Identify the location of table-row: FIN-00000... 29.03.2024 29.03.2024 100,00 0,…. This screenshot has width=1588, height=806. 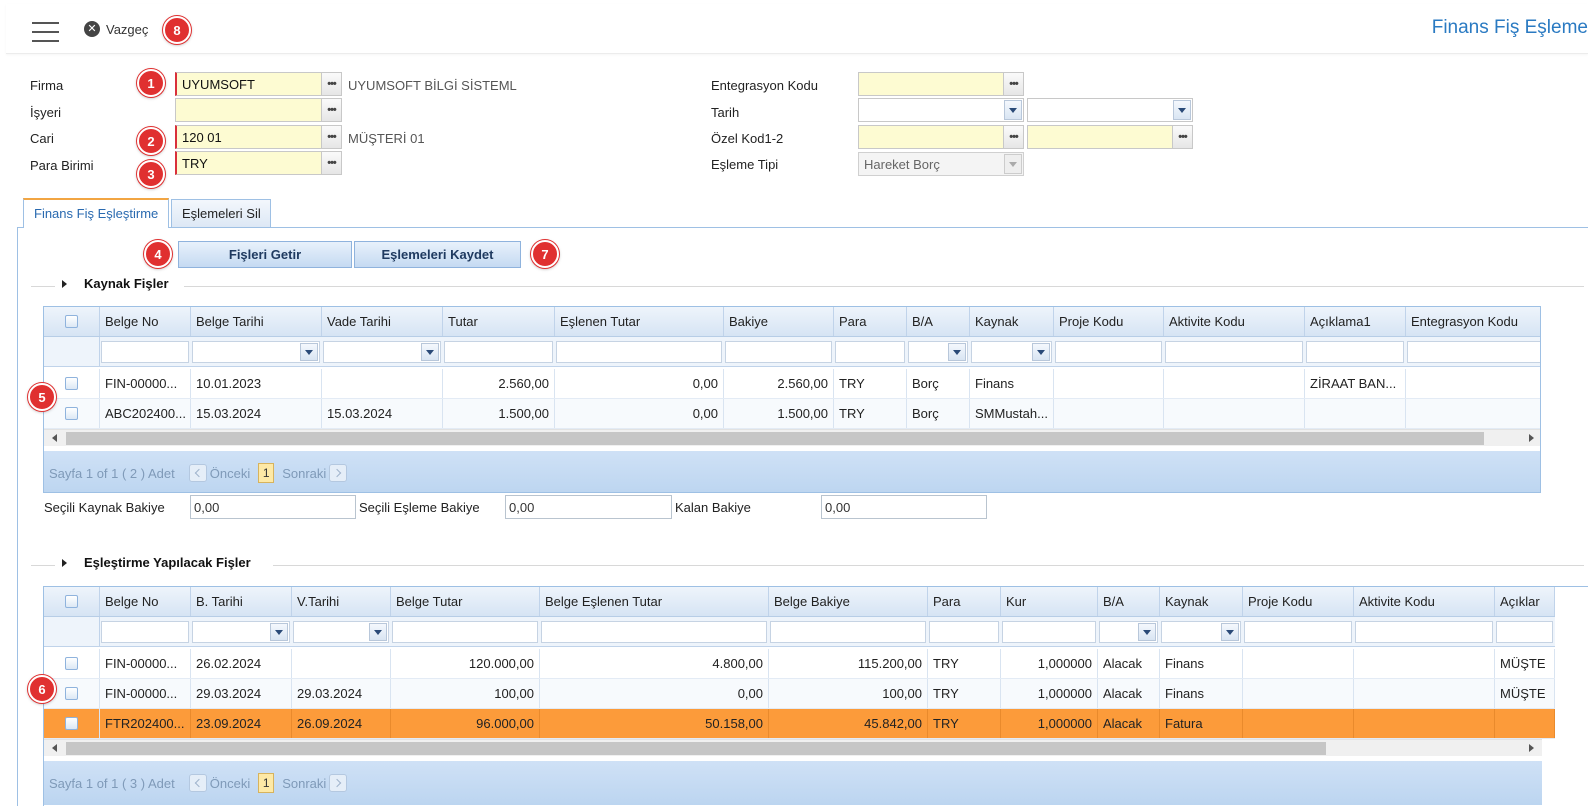
(799, 694).